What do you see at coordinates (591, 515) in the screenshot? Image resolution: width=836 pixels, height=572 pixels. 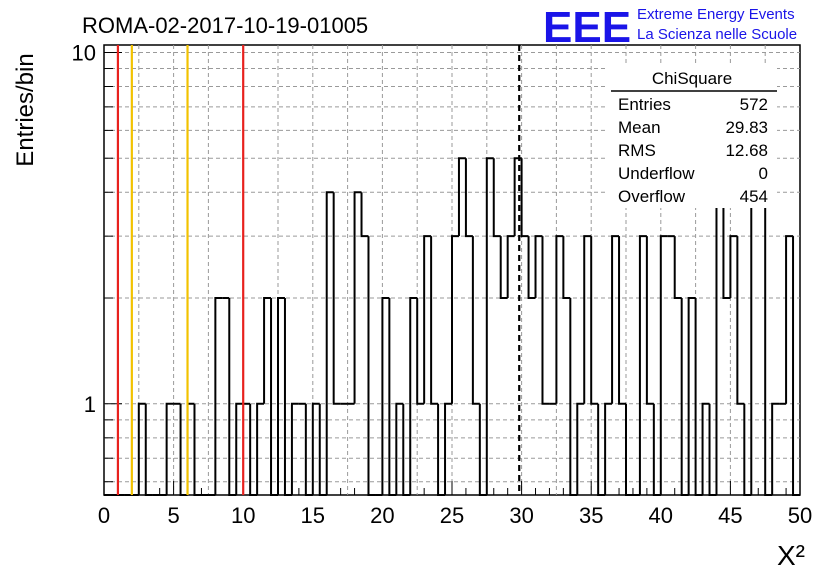 I see `x-tick-label: 35` at bounding box center [591, 515].